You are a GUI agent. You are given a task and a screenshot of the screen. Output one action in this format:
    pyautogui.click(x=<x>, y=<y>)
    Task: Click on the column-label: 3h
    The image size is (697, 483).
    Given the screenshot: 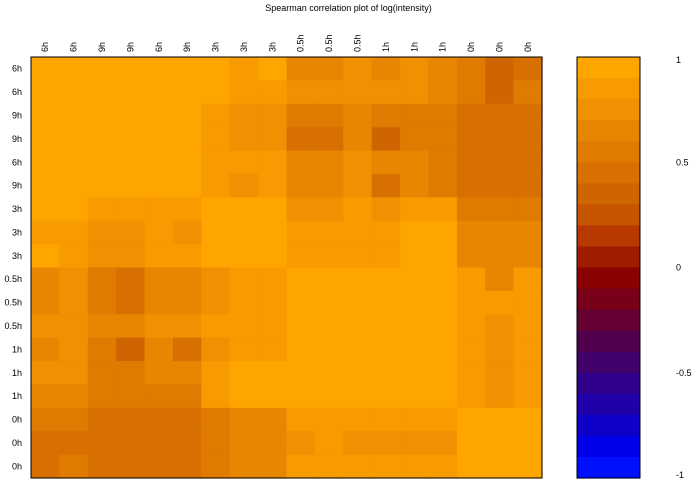 What is the action you would take?
    pyautogui.click(x=272, y=47)
    